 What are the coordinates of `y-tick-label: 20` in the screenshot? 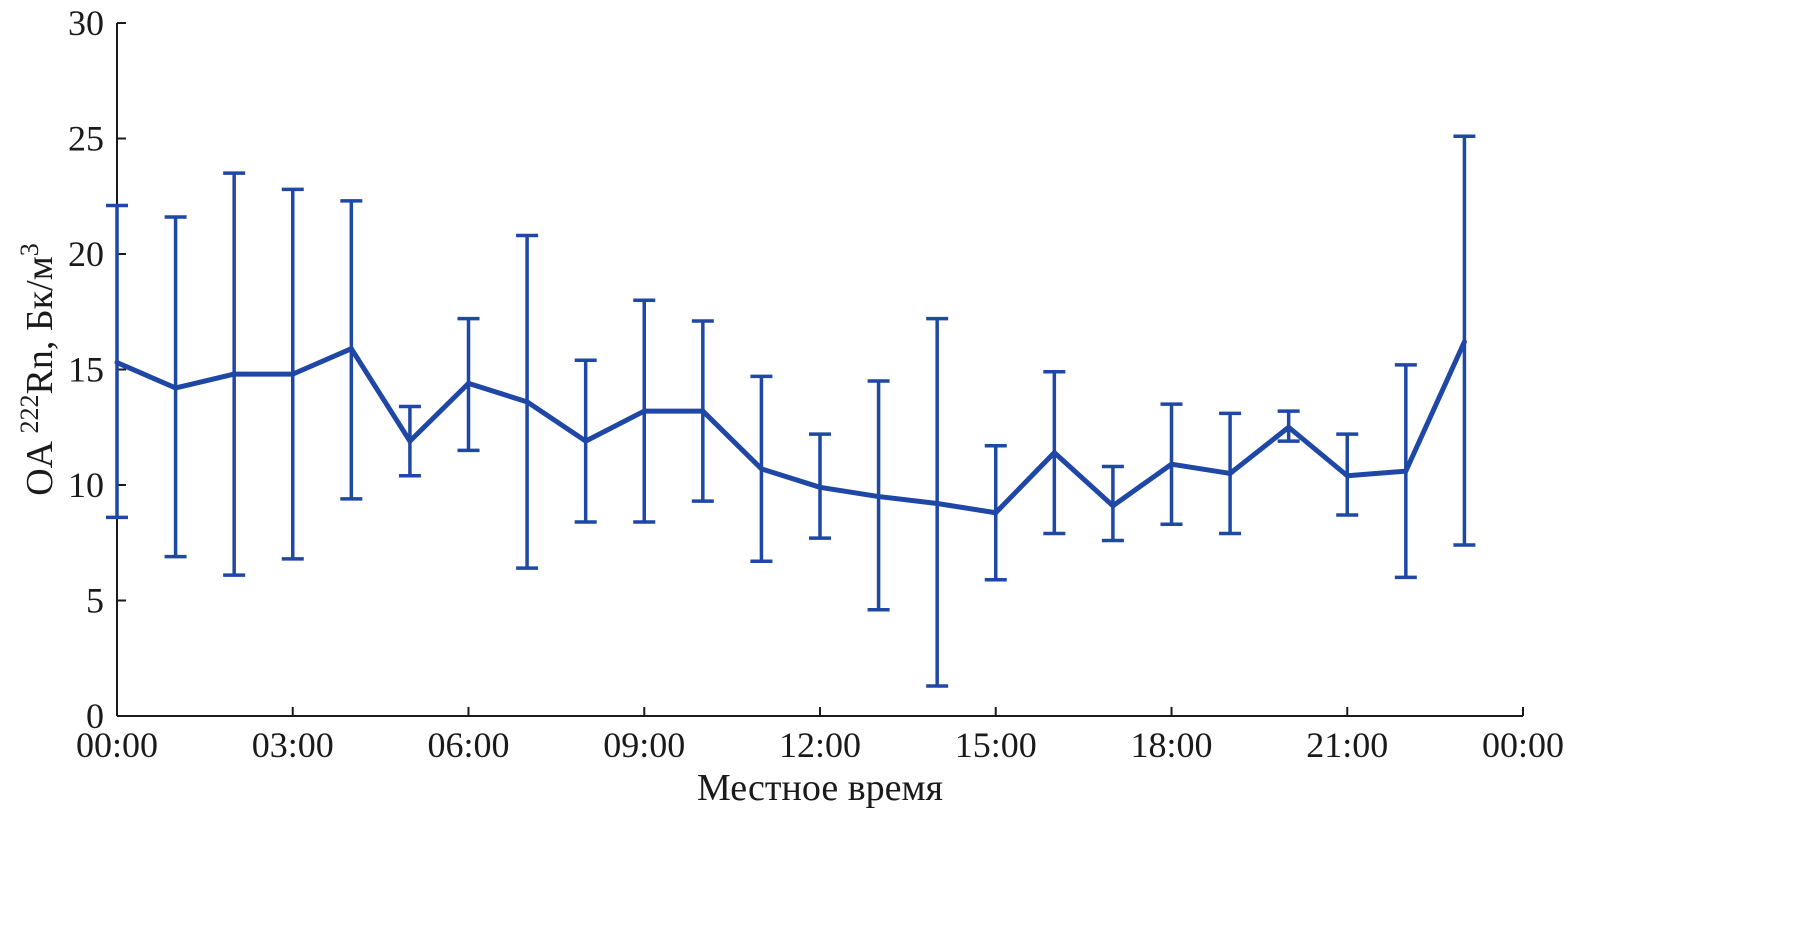 It's located at (86, 254).